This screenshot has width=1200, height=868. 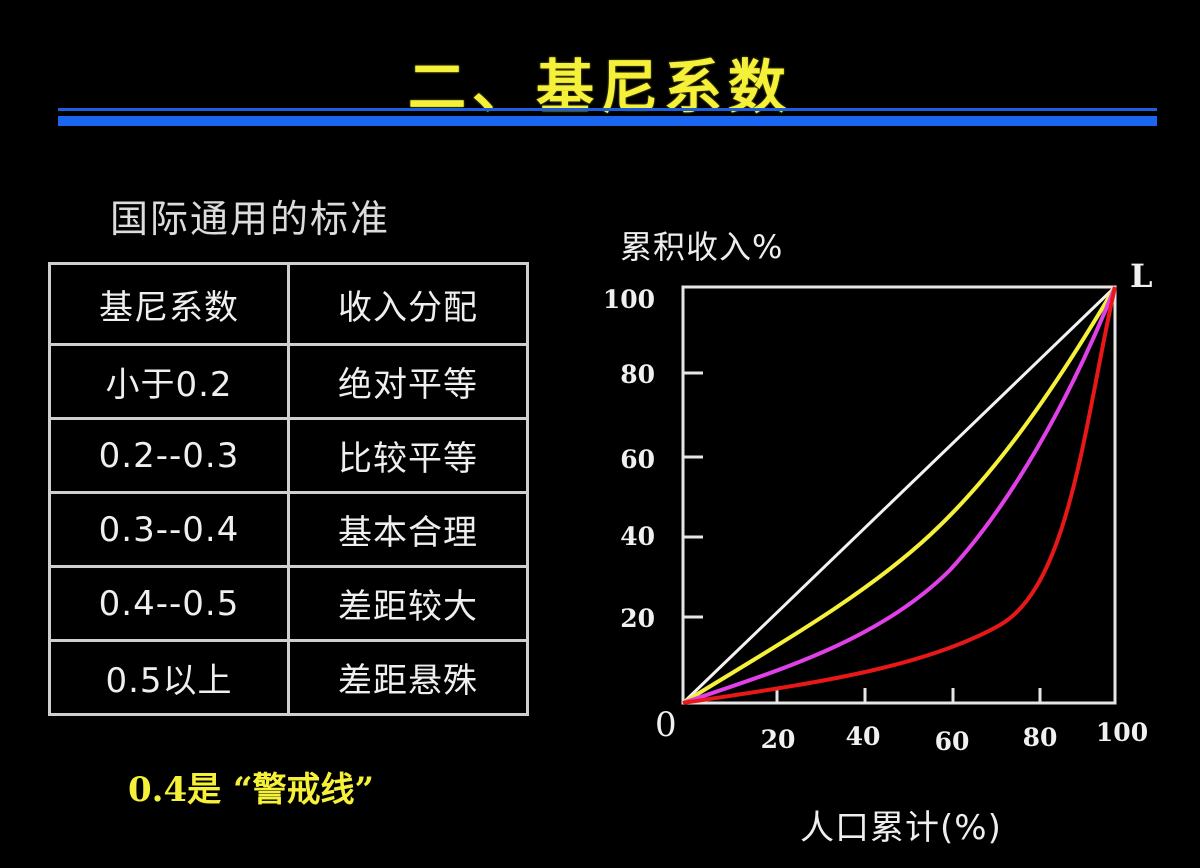 What do you see at coordinates (169, 677) in the screenshot?
I see `cell-range: 0.5以上` at bounding box center [169, 677].